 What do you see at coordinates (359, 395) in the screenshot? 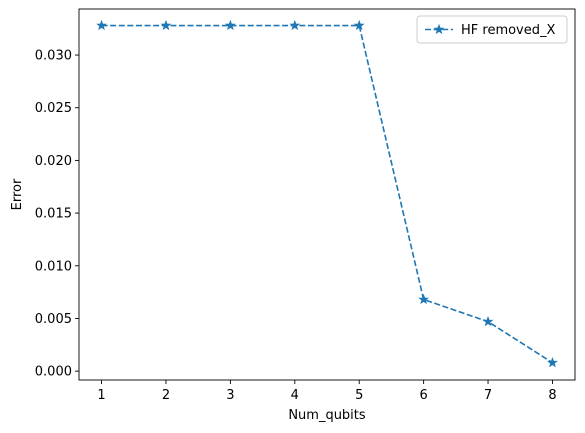
I see `x-tick-label: 5` at bounding box center [359, 395].